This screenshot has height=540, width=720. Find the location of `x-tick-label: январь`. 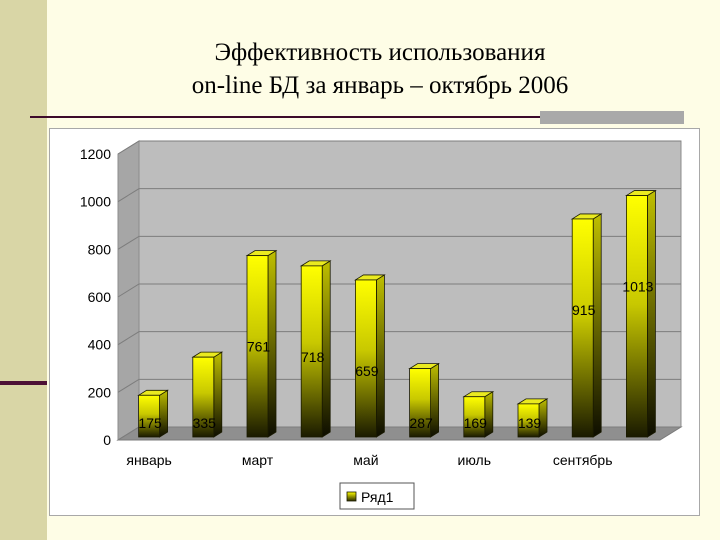

x-tick-label: январь is located at coordinates (148, 460).